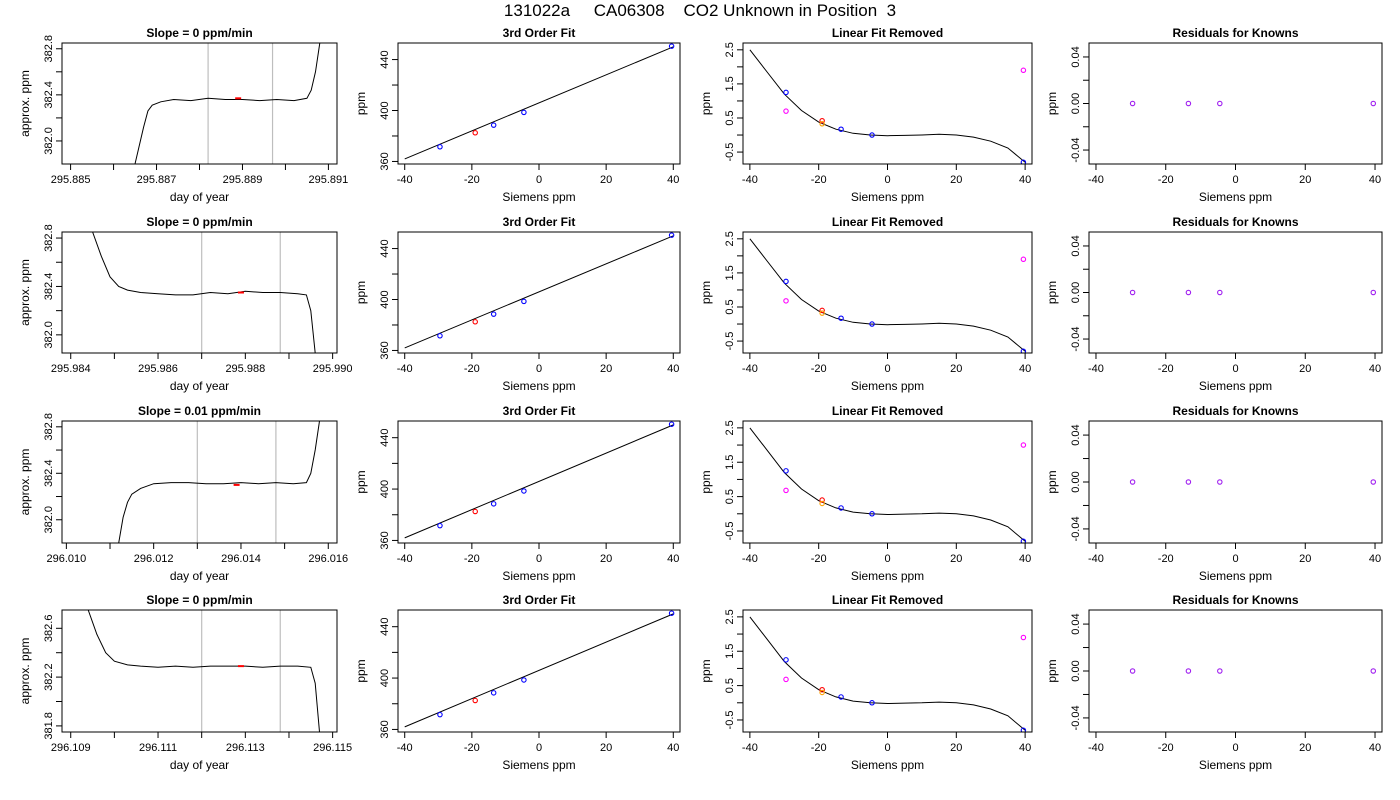 The width and height of the screenshot is (1400, 800). I want to click on y-tick-label: 382.0, so click(49, 335).